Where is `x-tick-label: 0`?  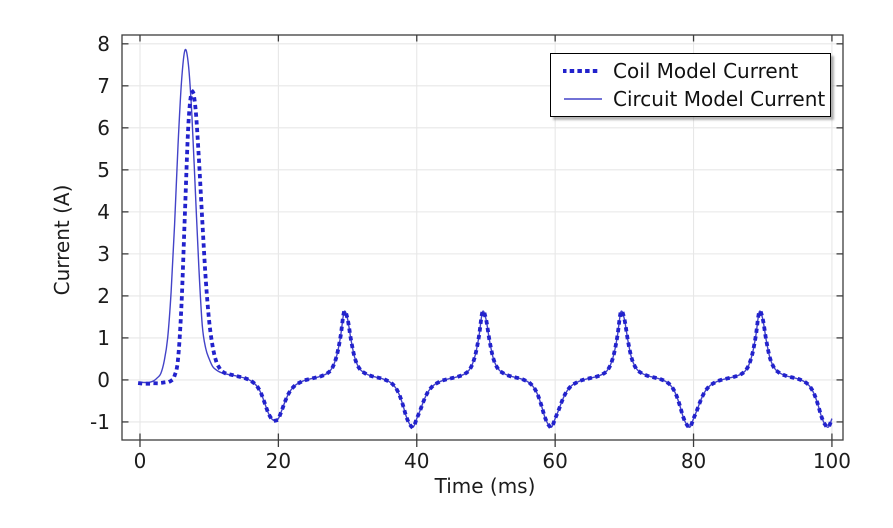 x-tick-label: 0 is located at coordinates (140, 461).